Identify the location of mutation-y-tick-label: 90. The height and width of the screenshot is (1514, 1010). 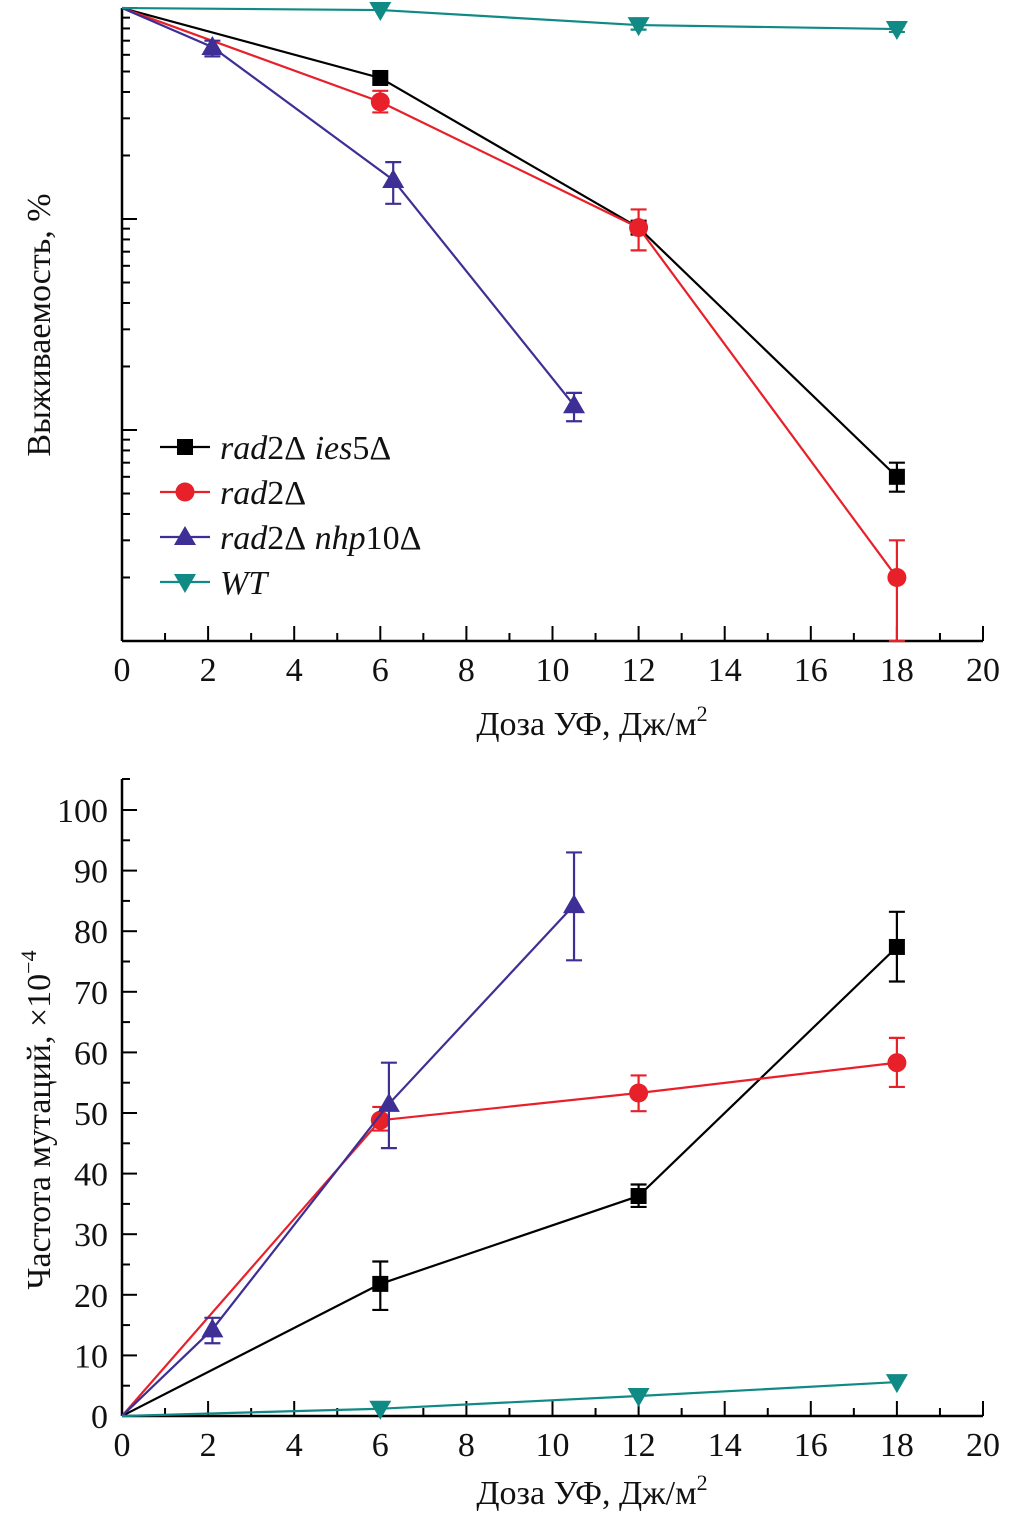
(91, 872).